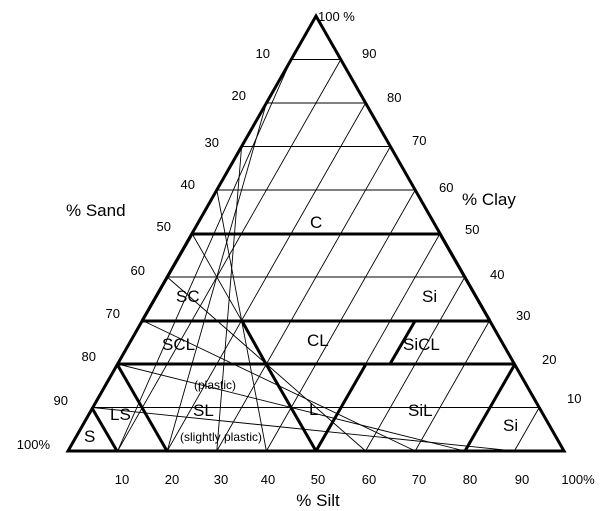 This screenshot has height=511, width=608. Describe the element at coordinates (419, 479) in the screenshot. I see `silt-tick: 70` at that location.